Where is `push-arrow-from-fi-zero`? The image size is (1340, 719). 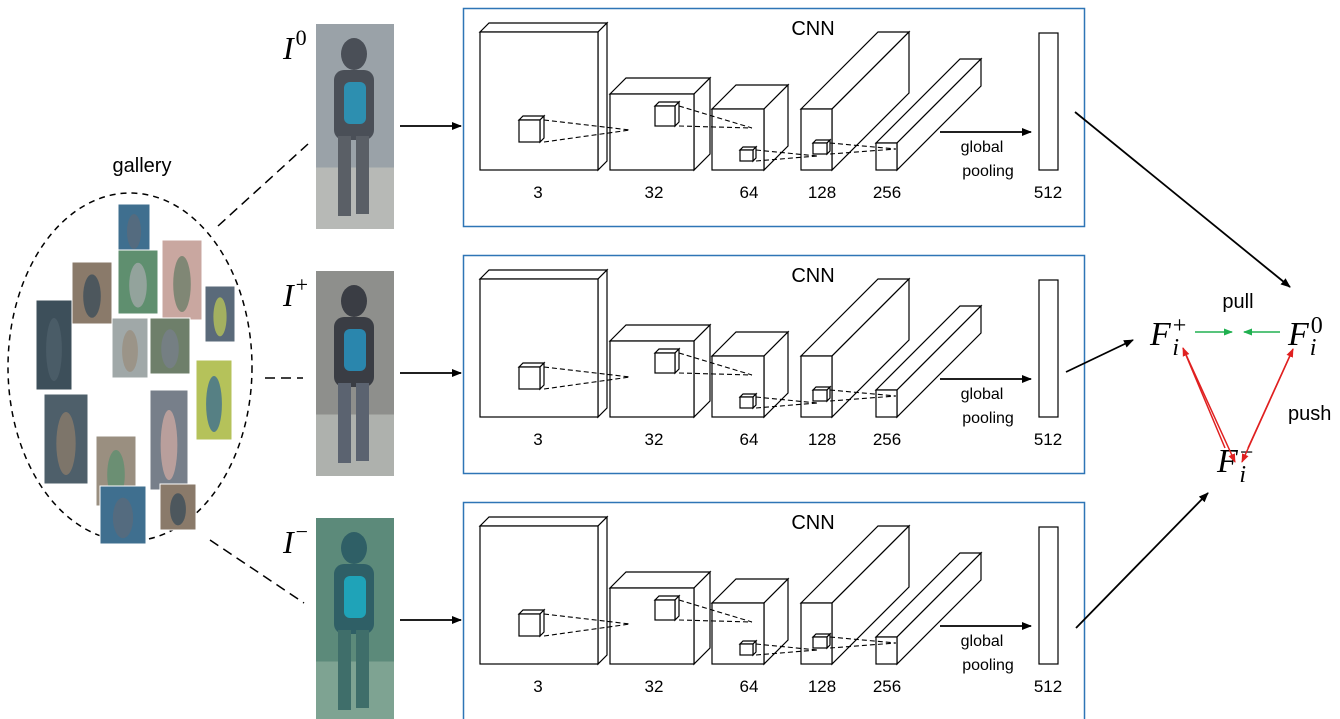 push-arrow-from-fi-zero is located at coordinates (1267, 405).